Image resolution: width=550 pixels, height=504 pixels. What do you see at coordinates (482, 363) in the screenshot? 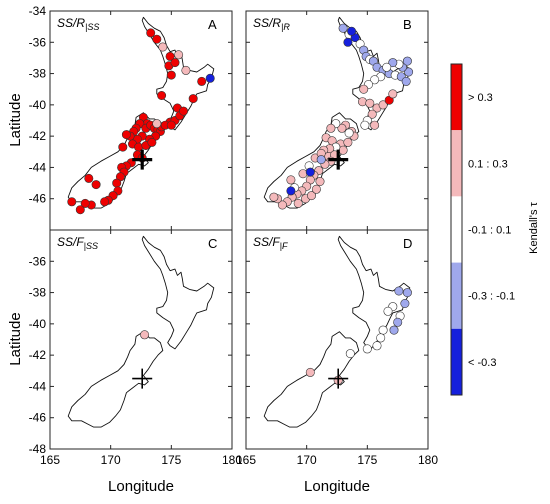
I see `colorbar-label: < -0.3` at bounding box center [482, 363].